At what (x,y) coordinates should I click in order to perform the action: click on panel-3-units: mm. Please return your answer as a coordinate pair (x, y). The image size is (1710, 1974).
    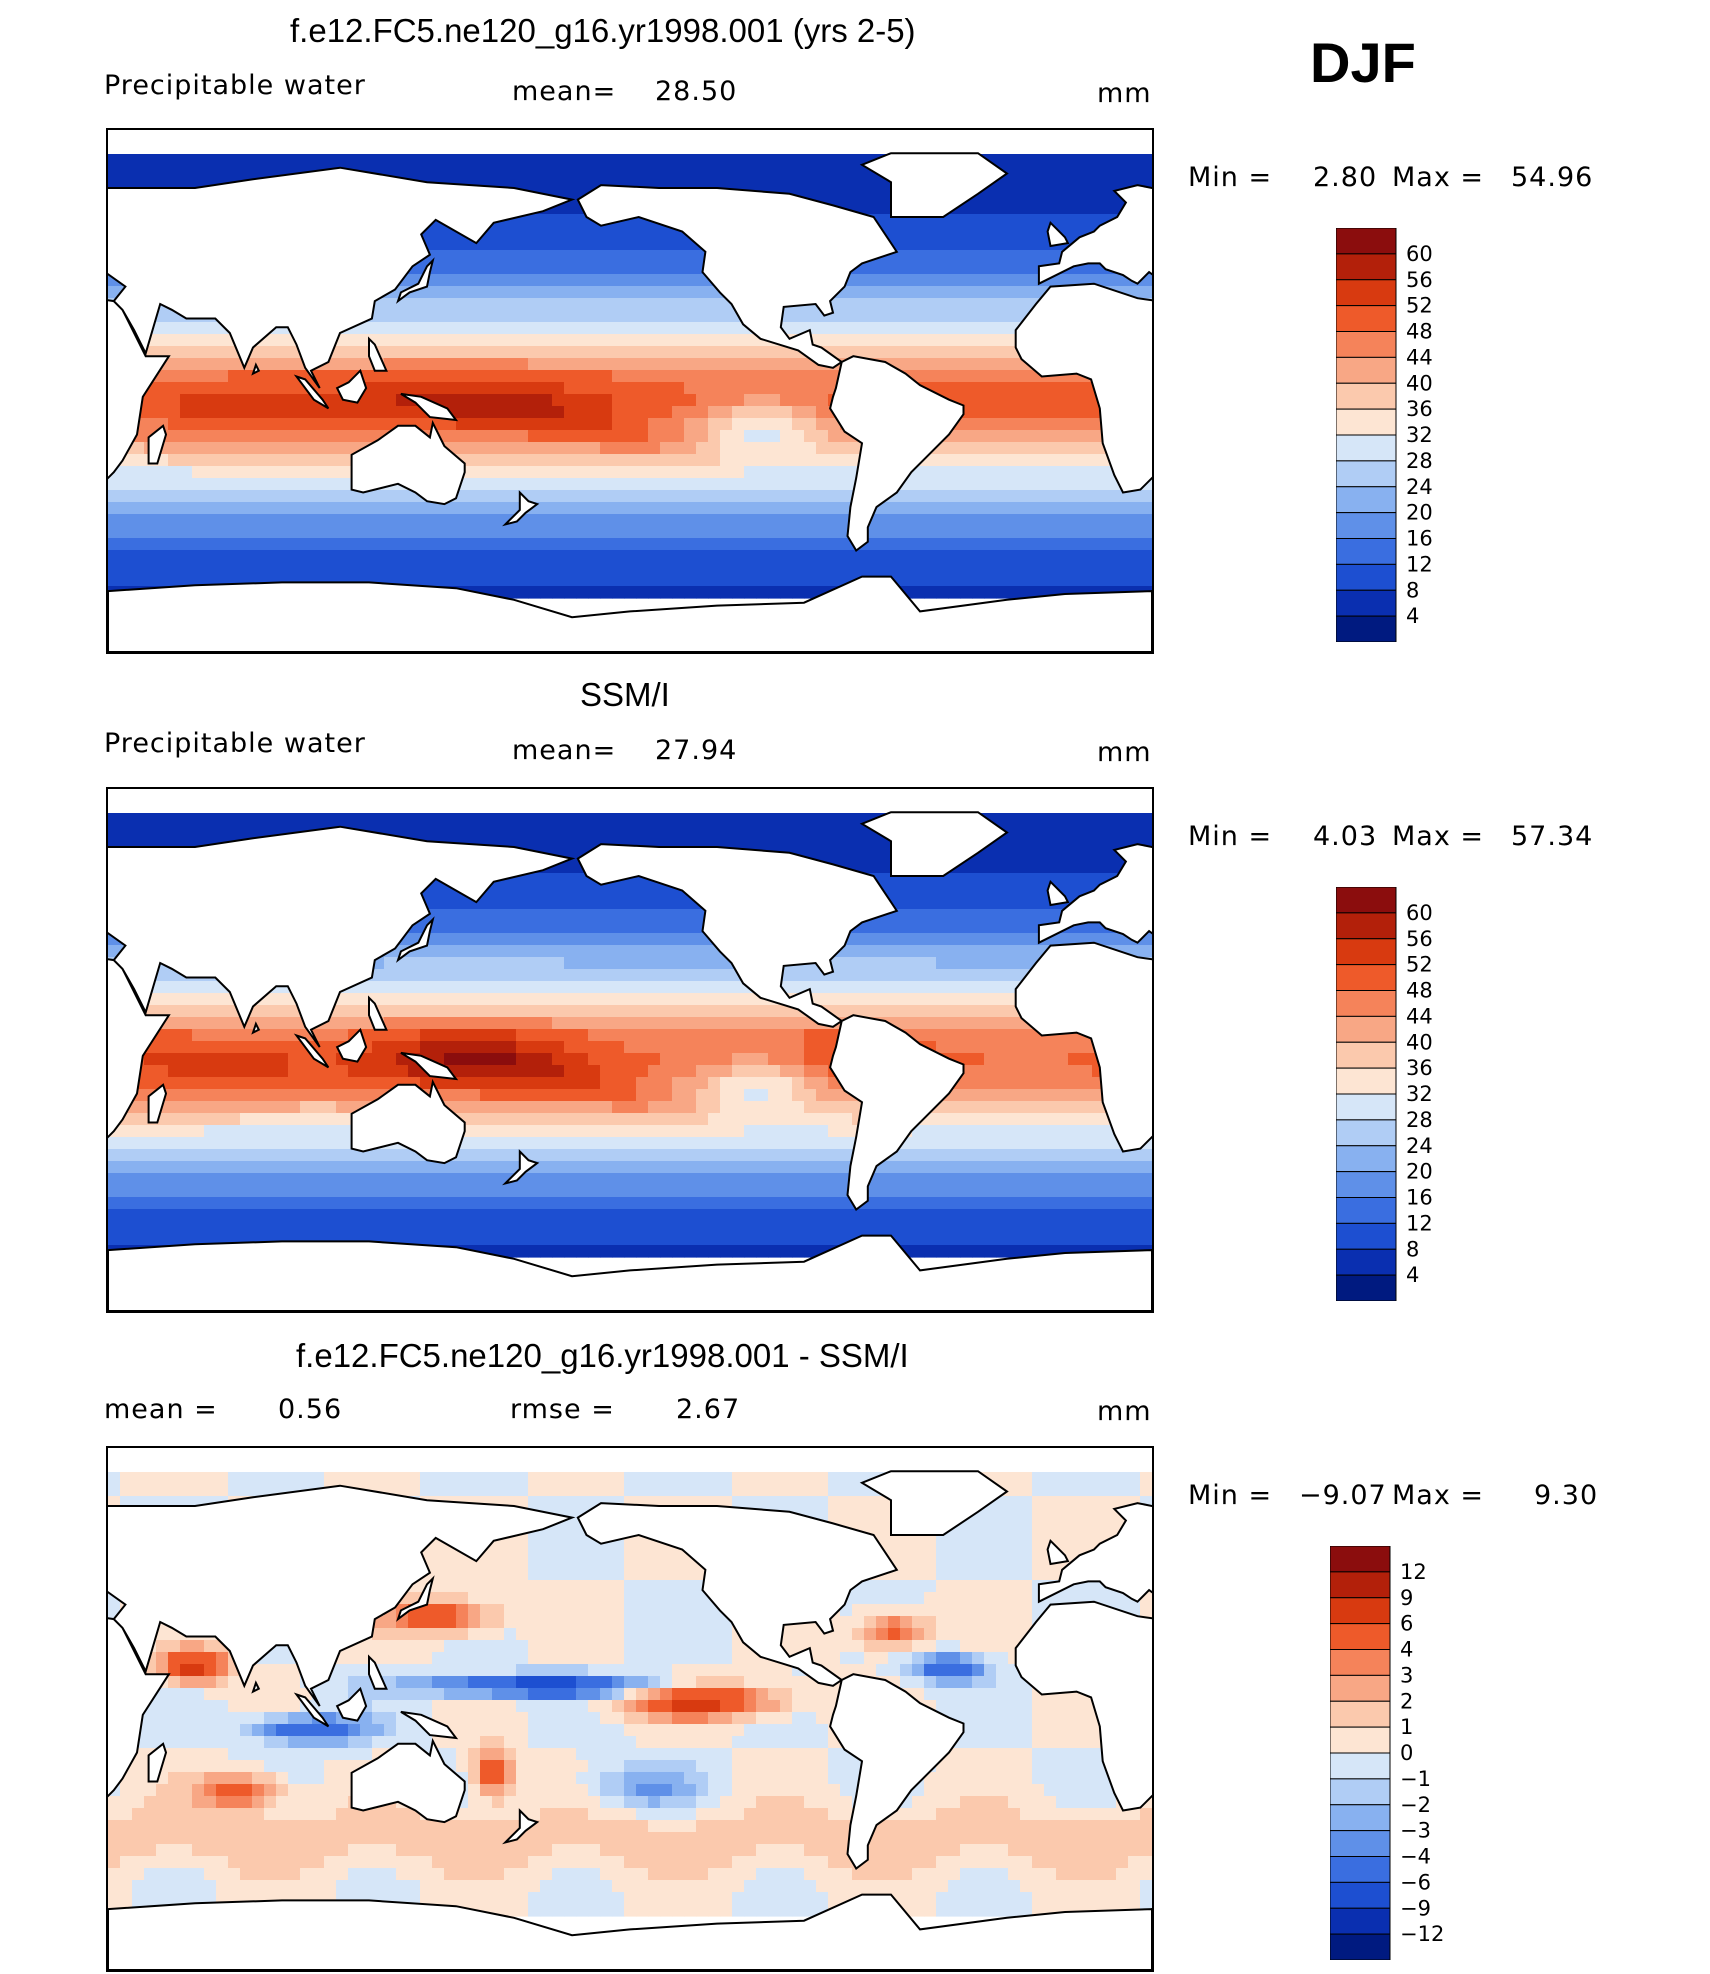
    Looking at the image, I should click on (1124, 1411).